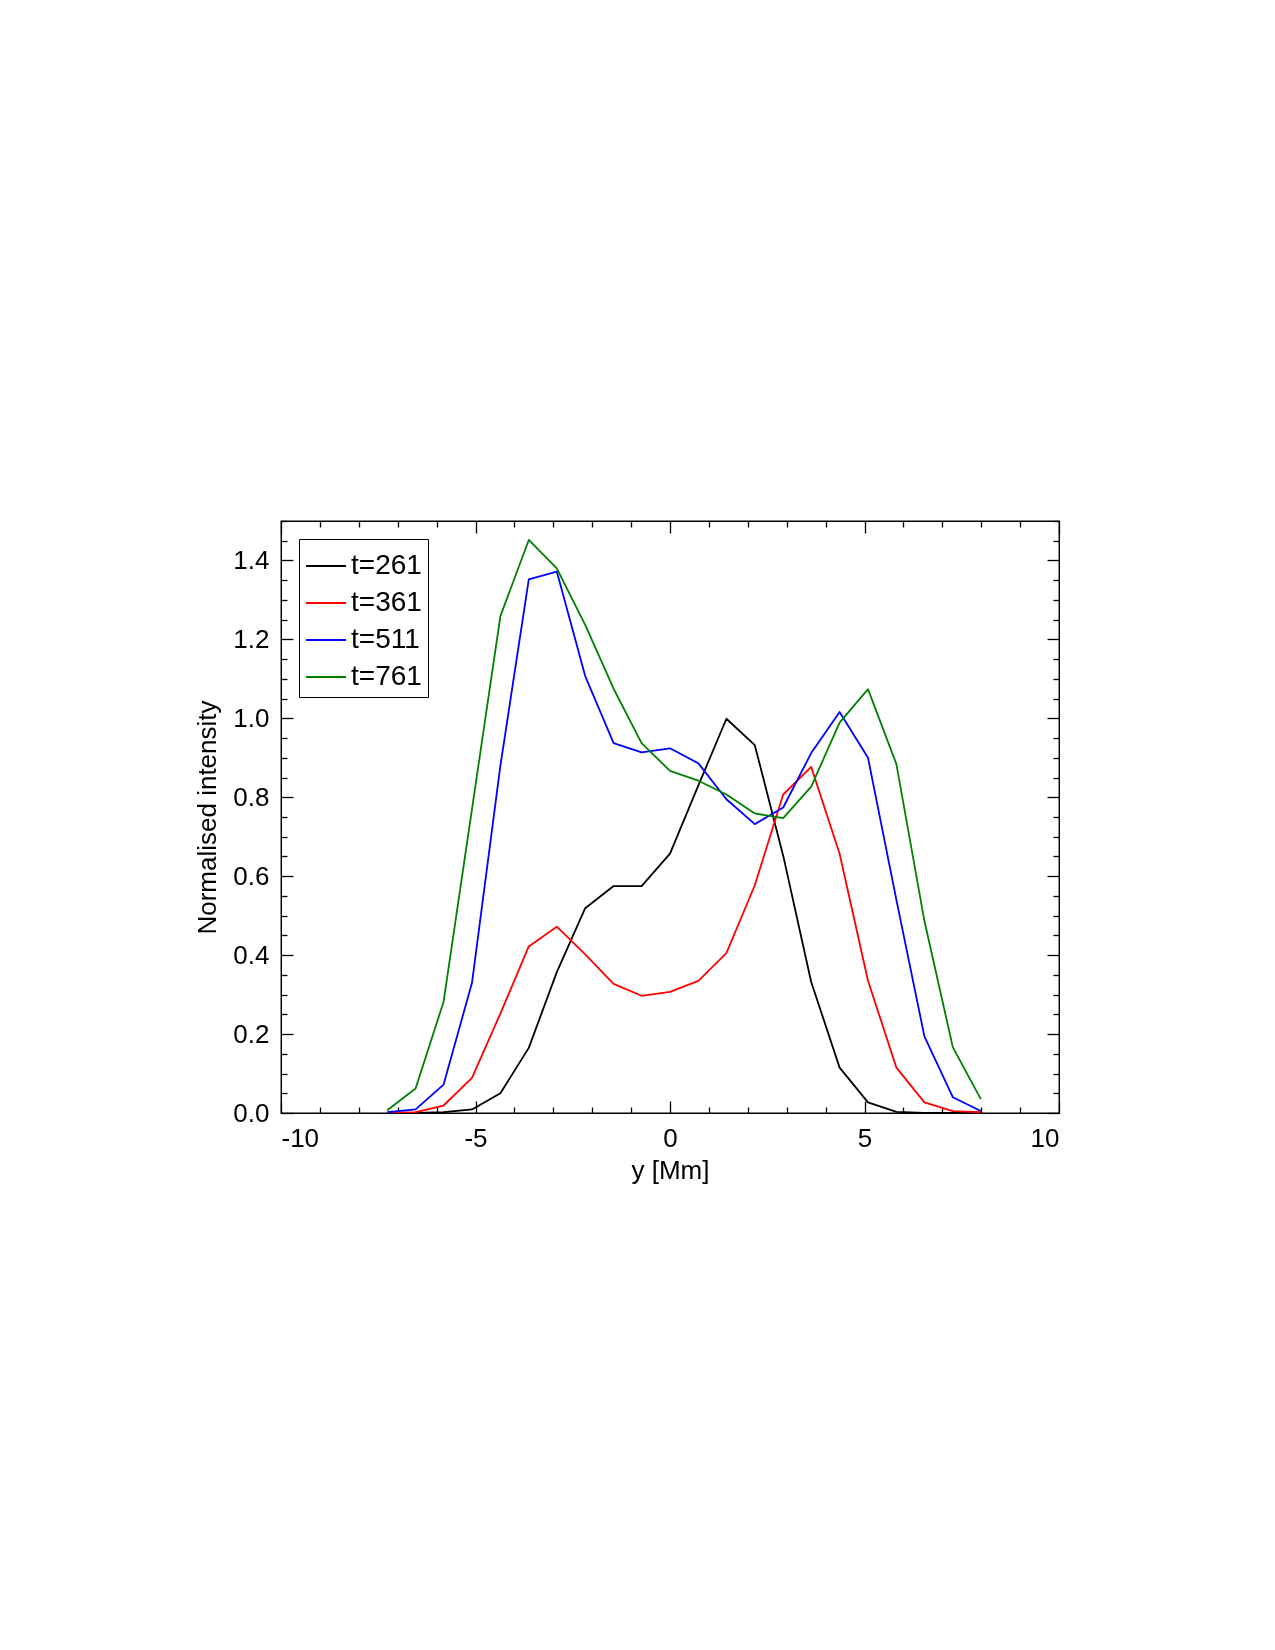 The width and height of the screenshot is (1275, 1650). What do you see at coordinates (386, 675) in the screenshot?
I see `legend-label: t=761` at bounding box center [386, 675].